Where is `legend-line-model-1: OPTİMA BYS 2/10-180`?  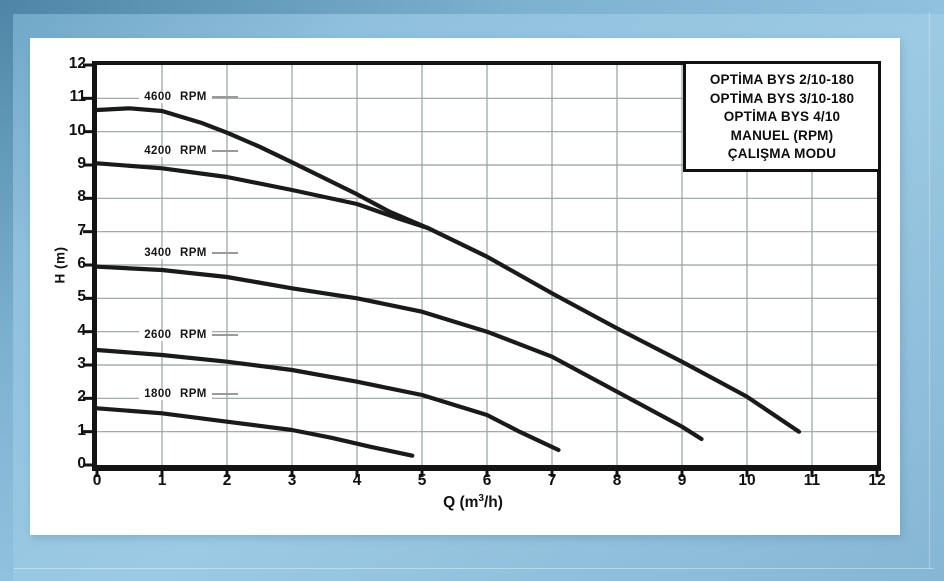
legend-line-model-1: OPTİMA BYS 2/10-180 is located at coordinates (782, 79).